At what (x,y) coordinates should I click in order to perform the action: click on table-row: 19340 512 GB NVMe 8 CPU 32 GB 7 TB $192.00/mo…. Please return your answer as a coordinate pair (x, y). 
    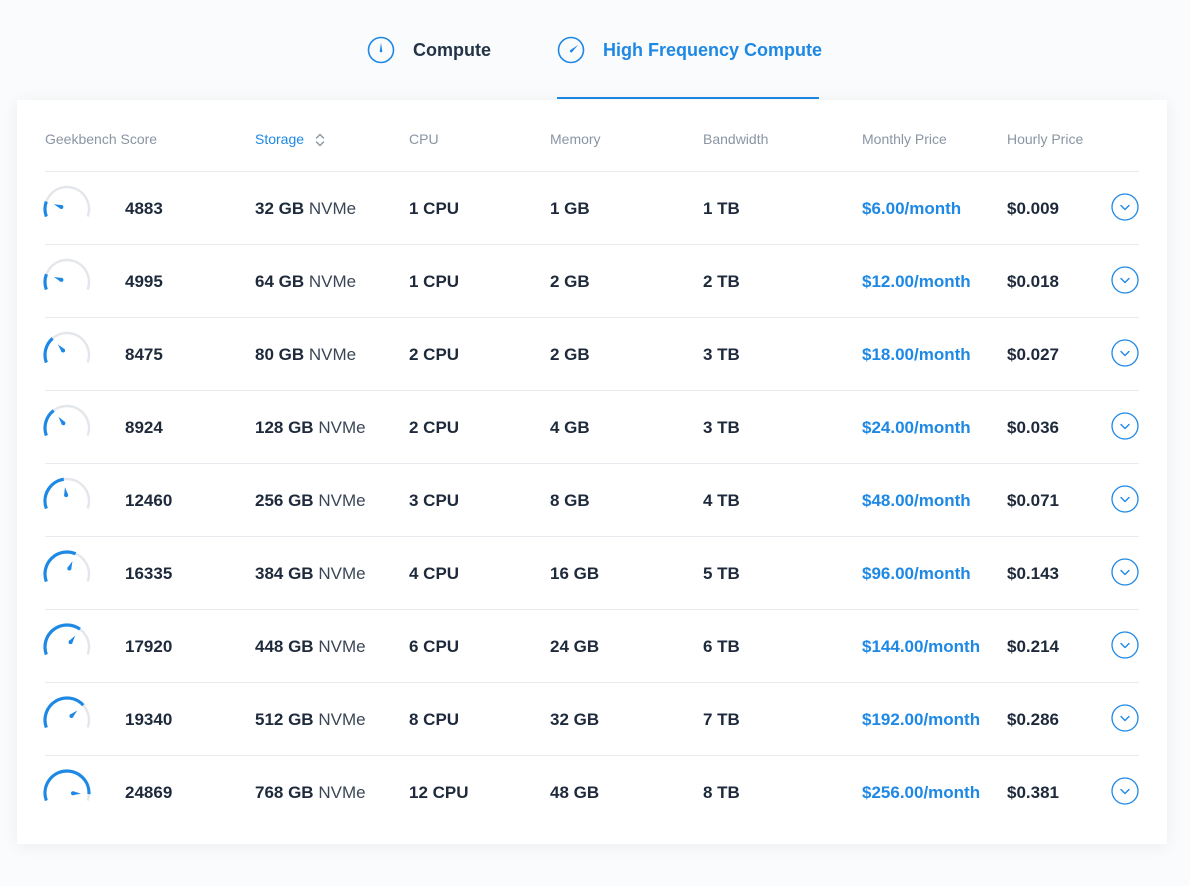
    Looking at the image, I should click on (591, 719).